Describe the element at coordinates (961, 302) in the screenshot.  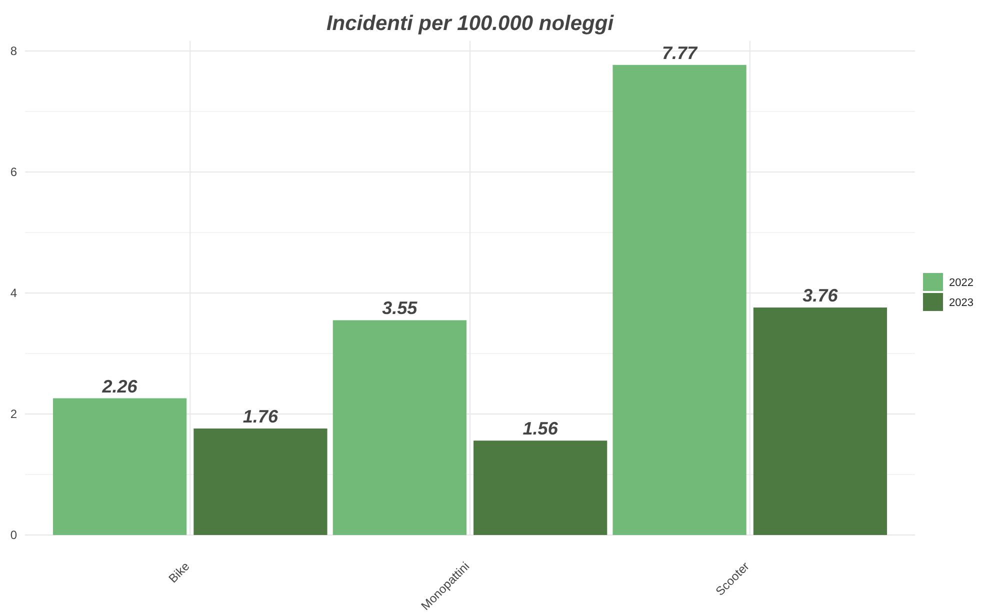
I see `legend-label: 2023` at that location.